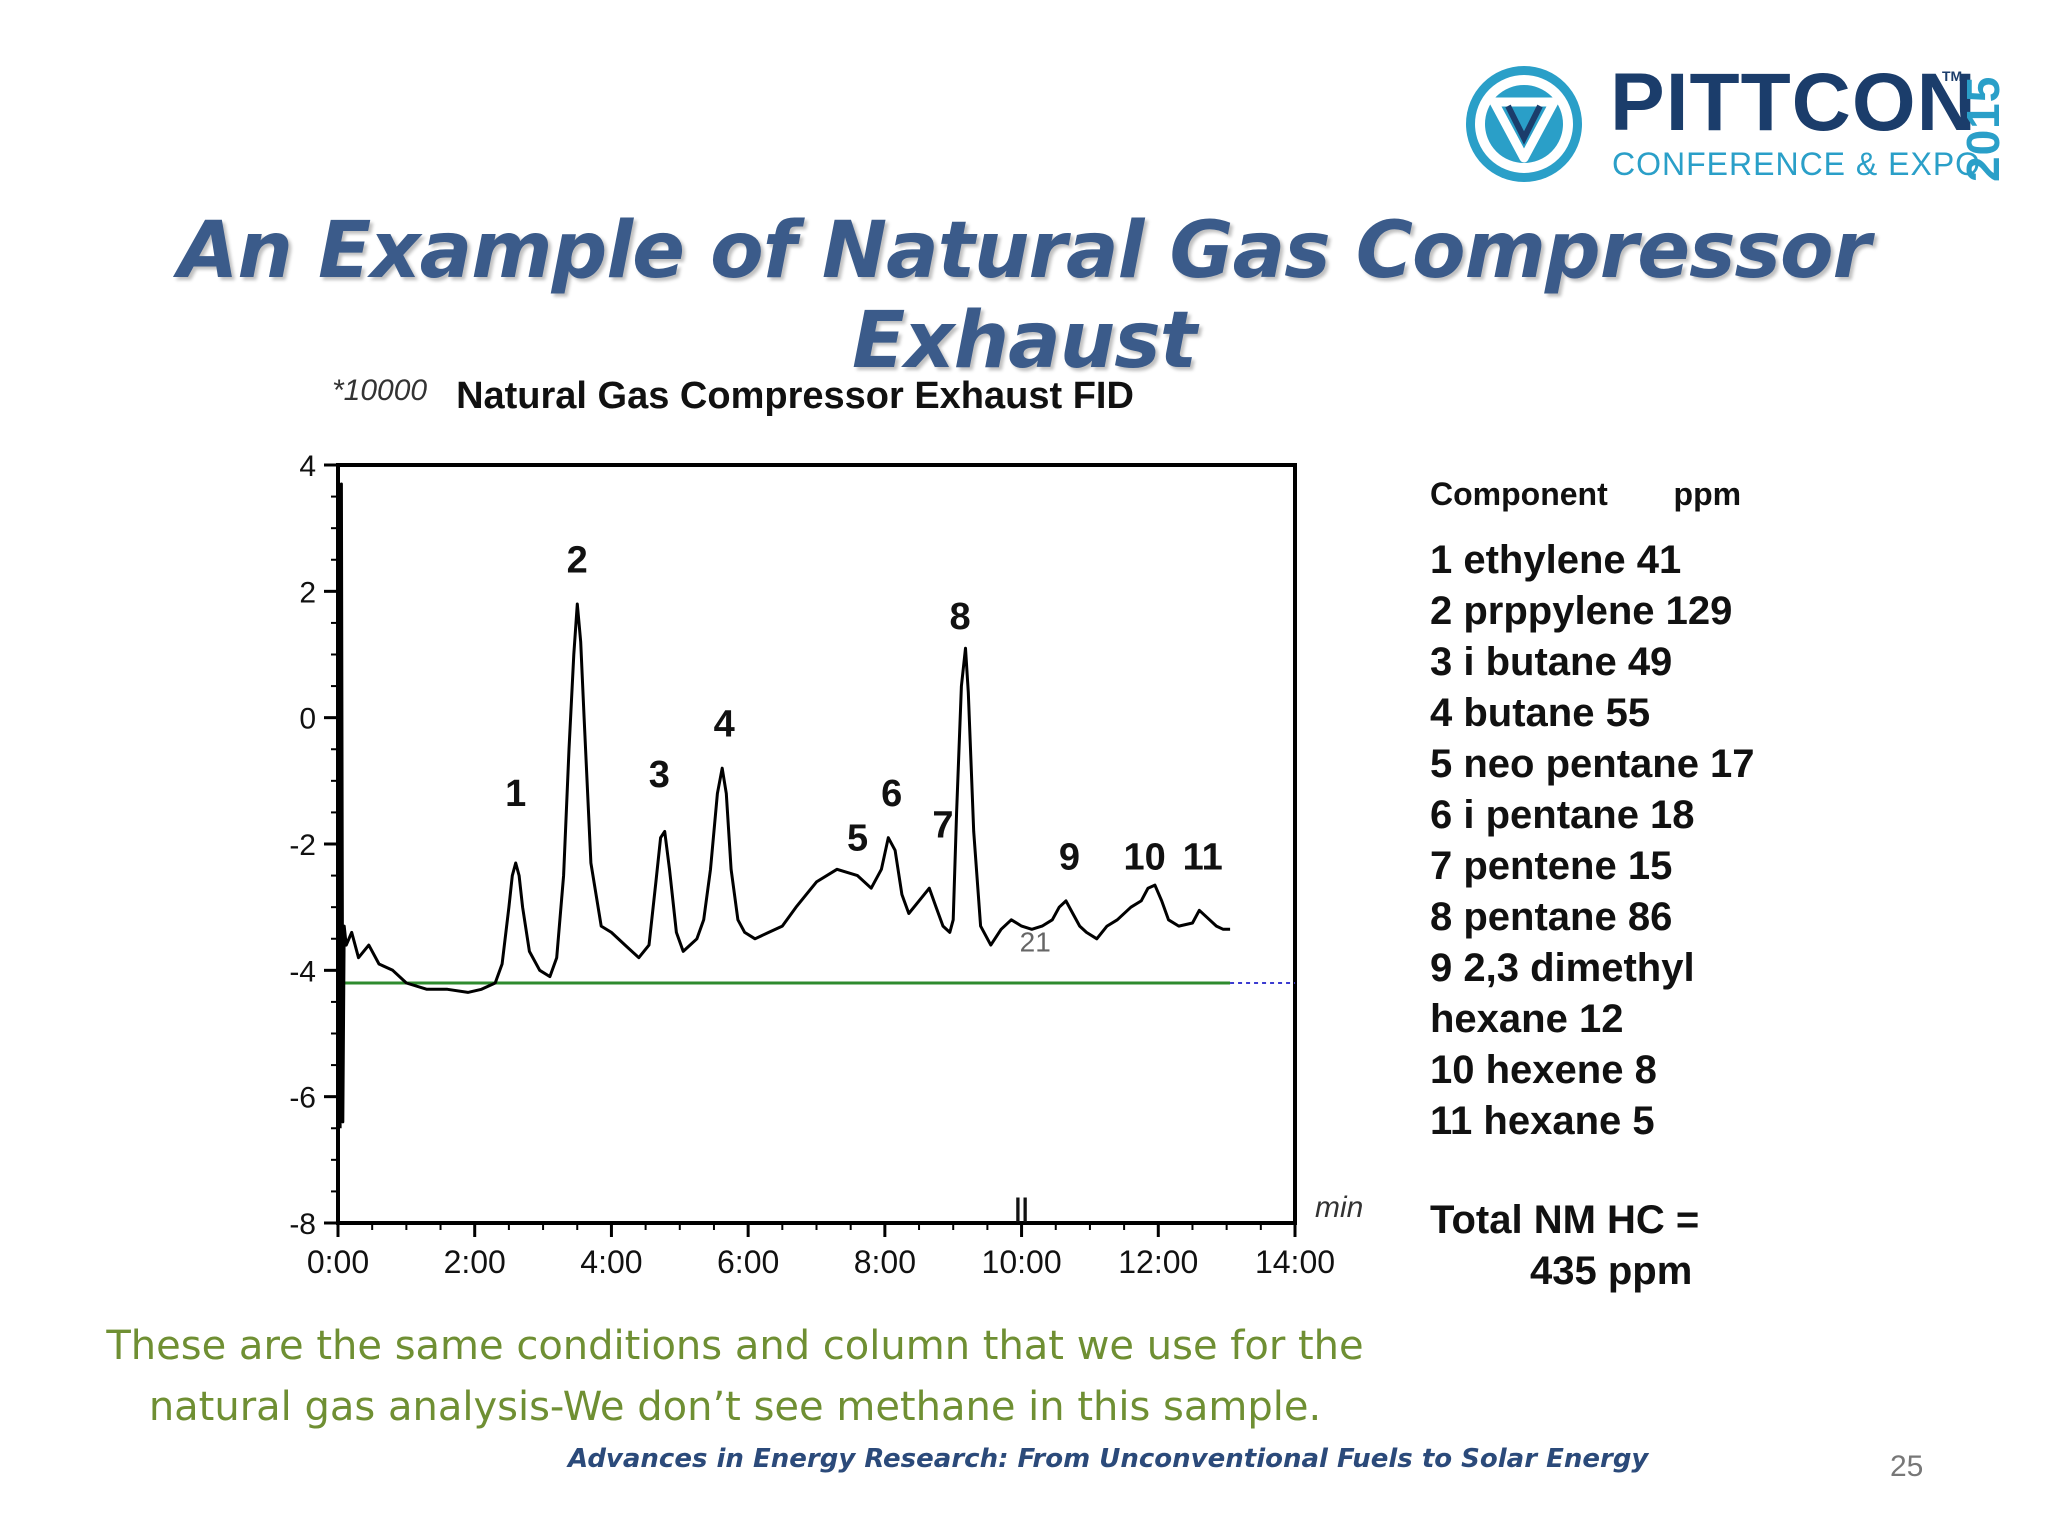 This screenshot has height=1536, width=2048. What do you see at coordinates (1611, 1271) in the screenshot?
I see `legend-total-value: 435 ppm` at bounding box center [1611, 1271].